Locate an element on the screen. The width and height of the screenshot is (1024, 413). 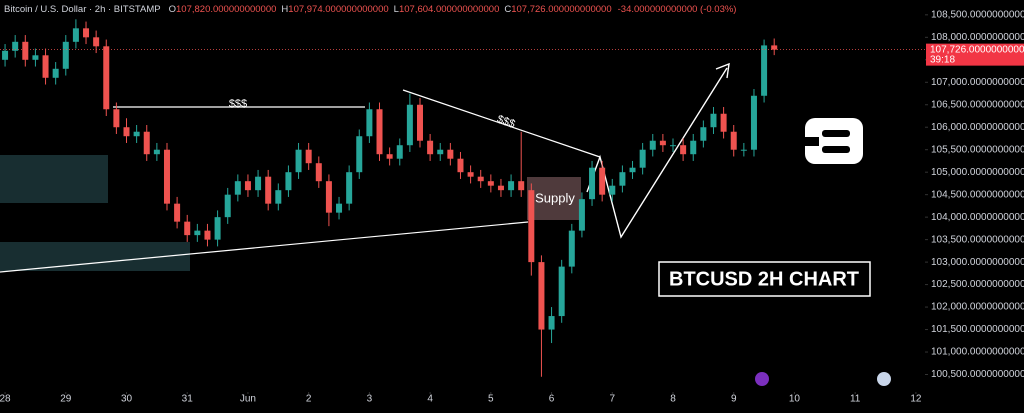
x-tick-label: 11 is located at coordinates (855, 399).